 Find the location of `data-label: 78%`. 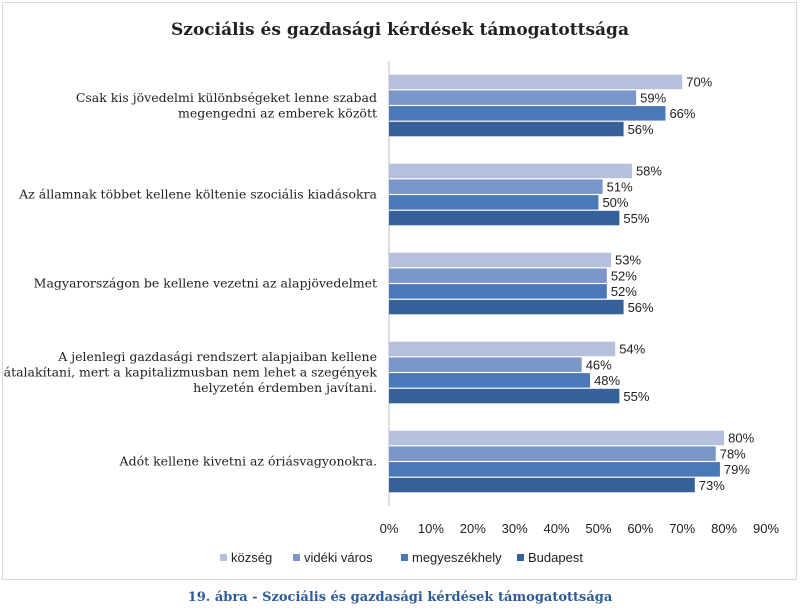

data-label: 78% is located at coordinates (733, 453).